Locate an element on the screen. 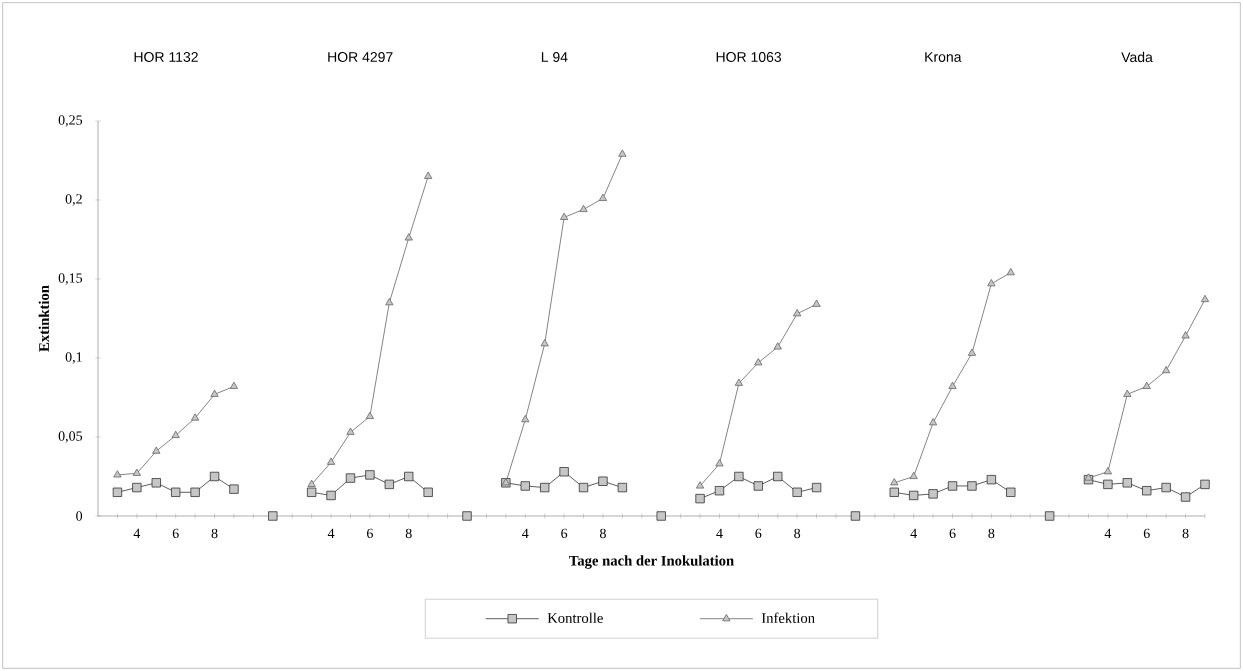 This screenshot has width=1243, height=671. y-tick-label: 0,1 is located at coordinates (73, 358).